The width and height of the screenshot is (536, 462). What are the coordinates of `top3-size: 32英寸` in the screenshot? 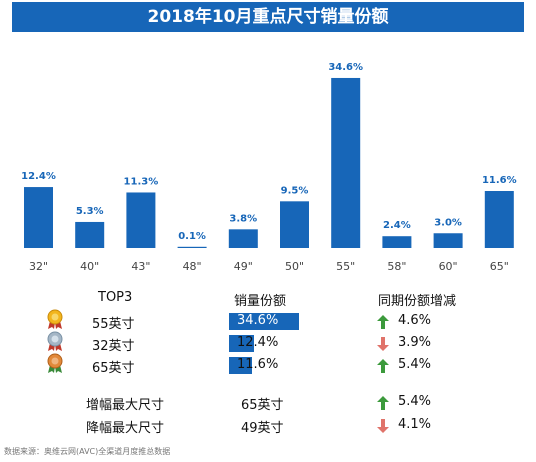 It's located at (113, 346).